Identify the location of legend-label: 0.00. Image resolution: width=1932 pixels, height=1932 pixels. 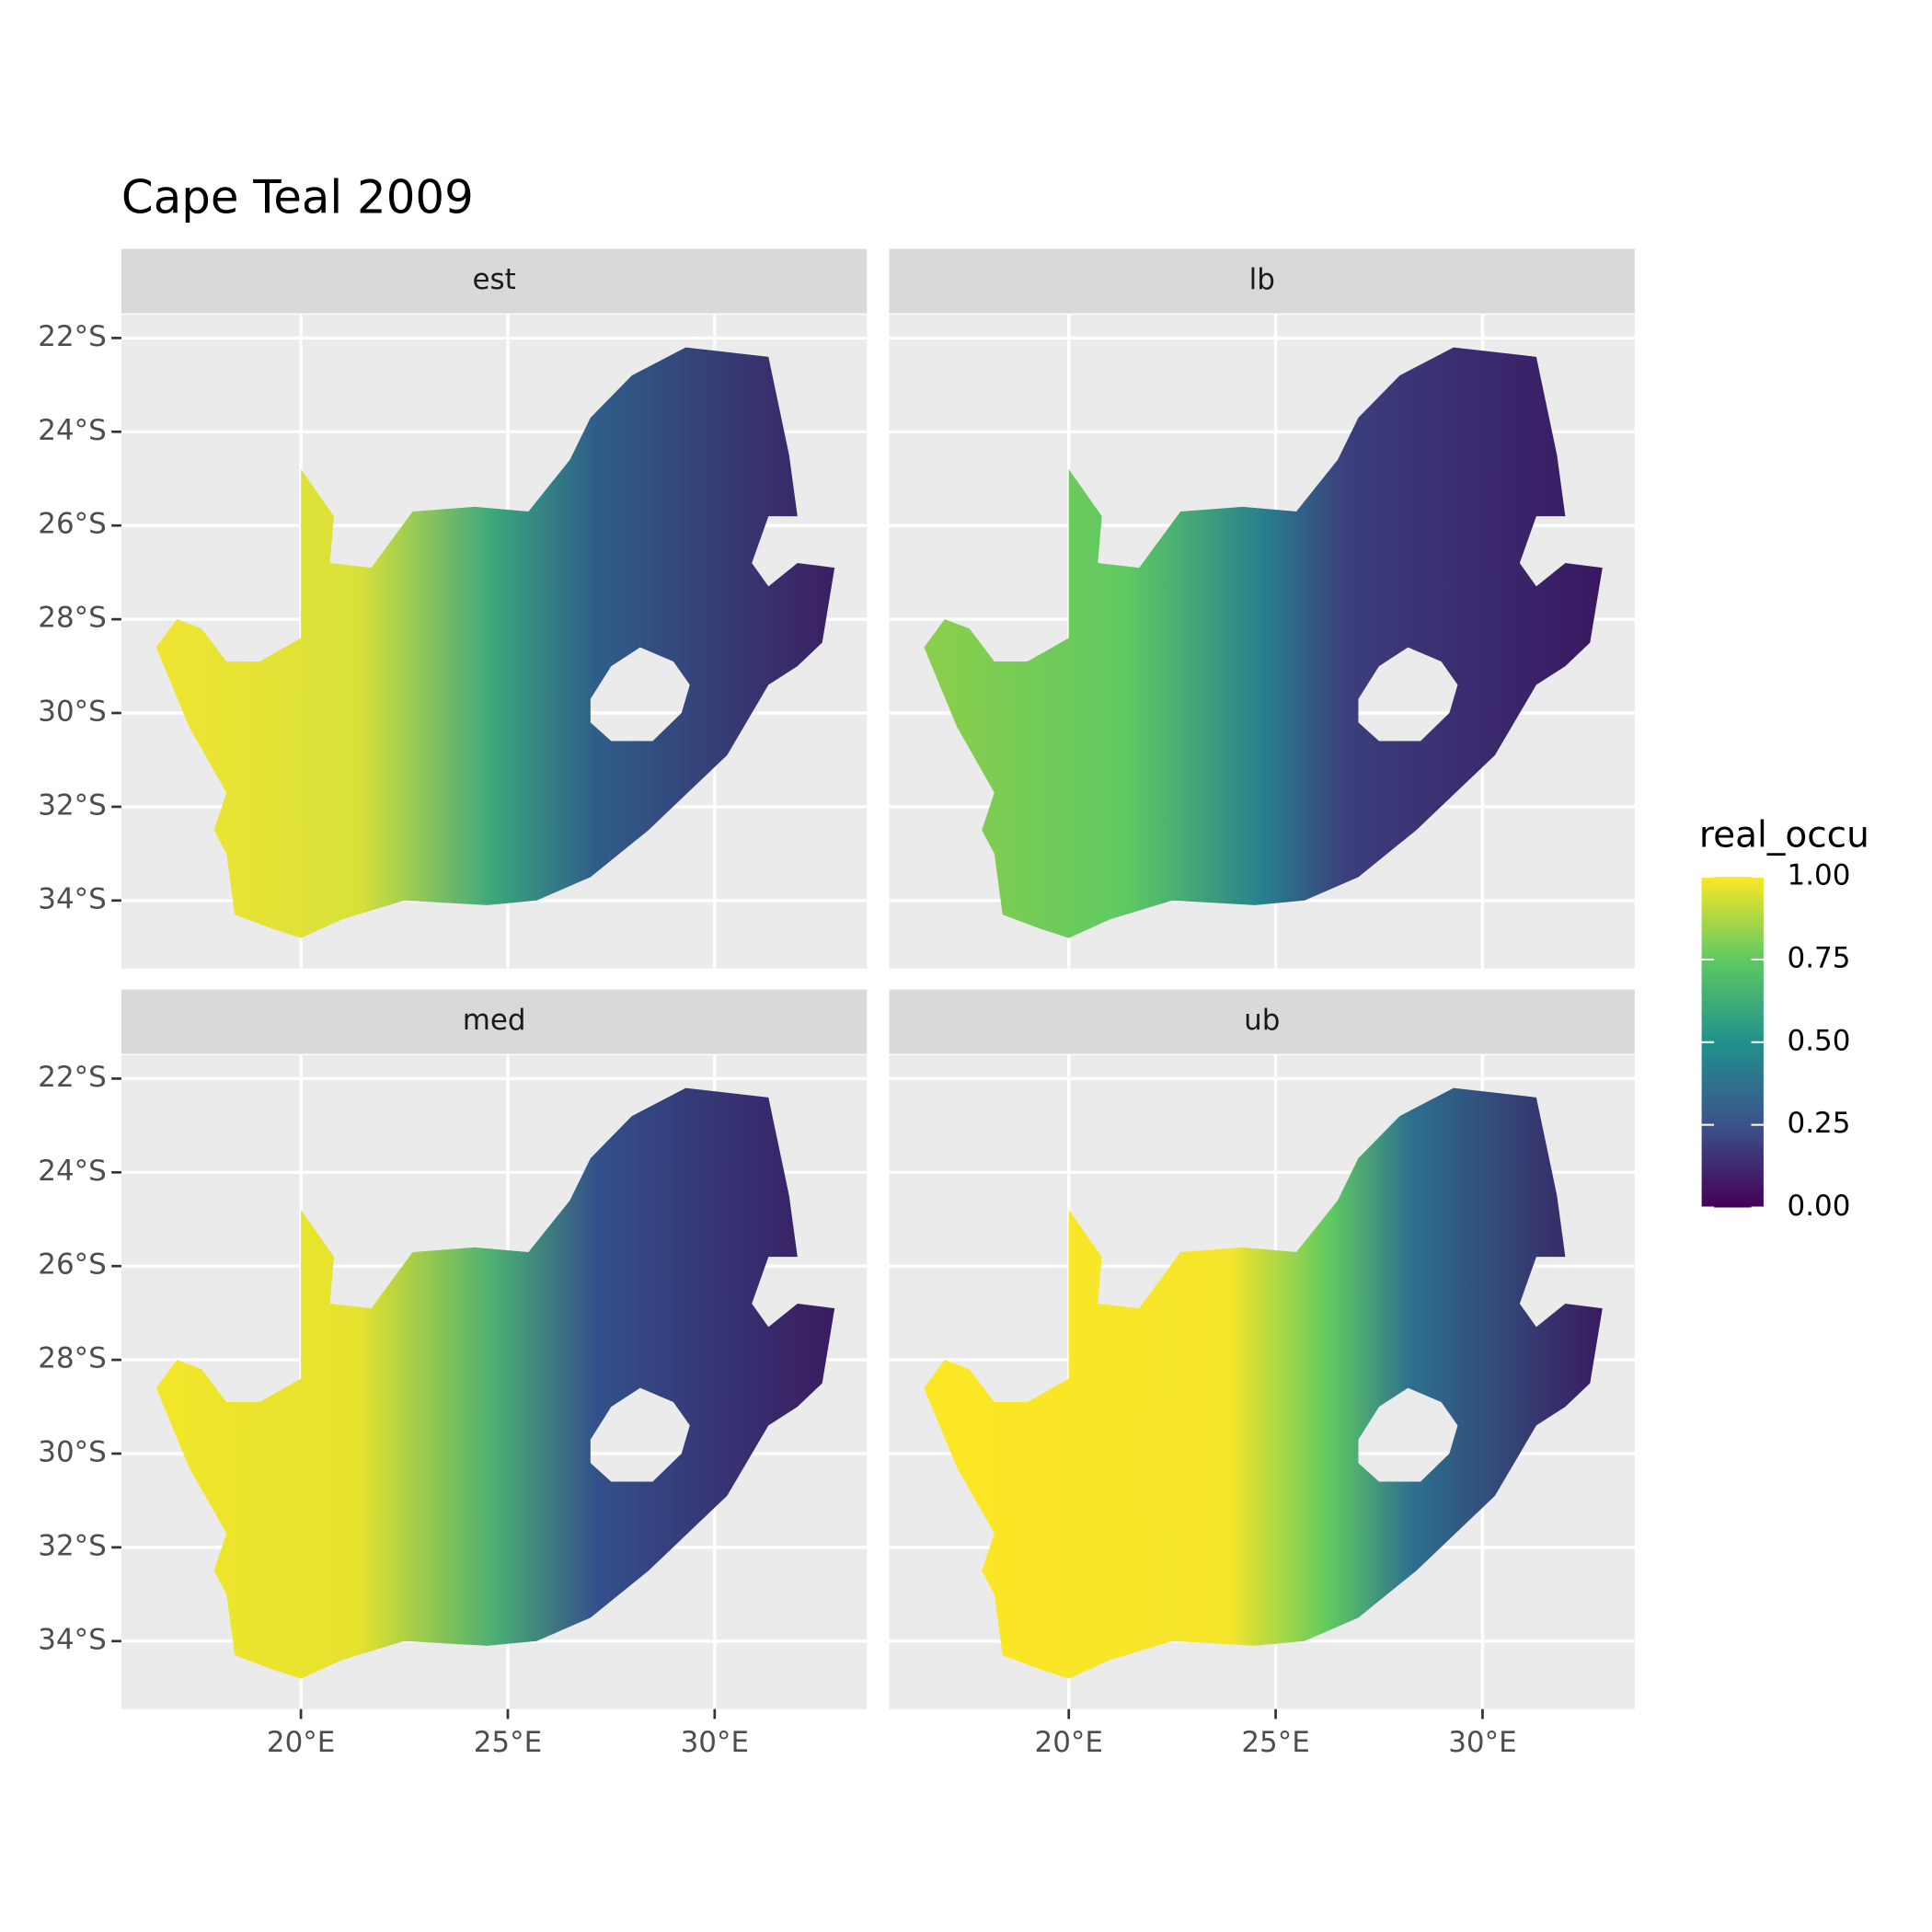
(1819, 1206).